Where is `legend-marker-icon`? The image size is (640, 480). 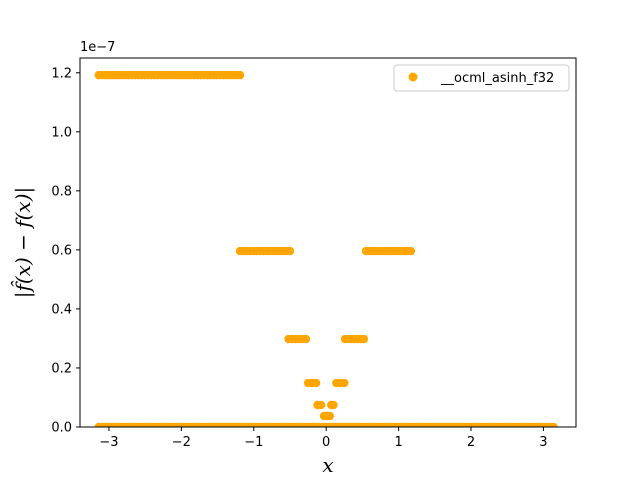
legend-marker-icon is located at coordinates (413, 77).